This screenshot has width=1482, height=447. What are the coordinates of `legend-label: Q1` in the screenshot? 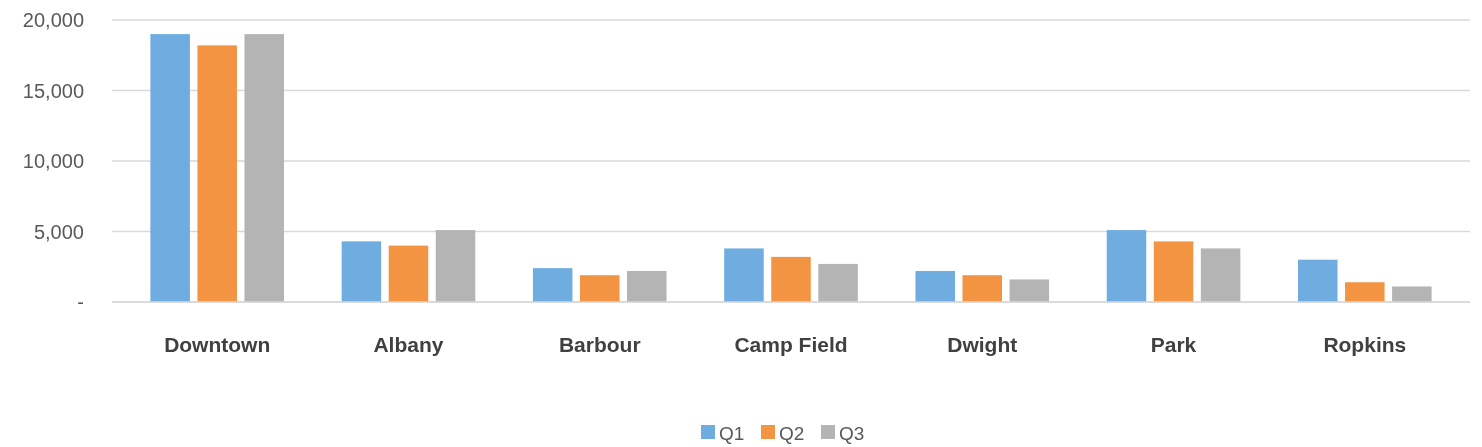 It's located at (732, 433).